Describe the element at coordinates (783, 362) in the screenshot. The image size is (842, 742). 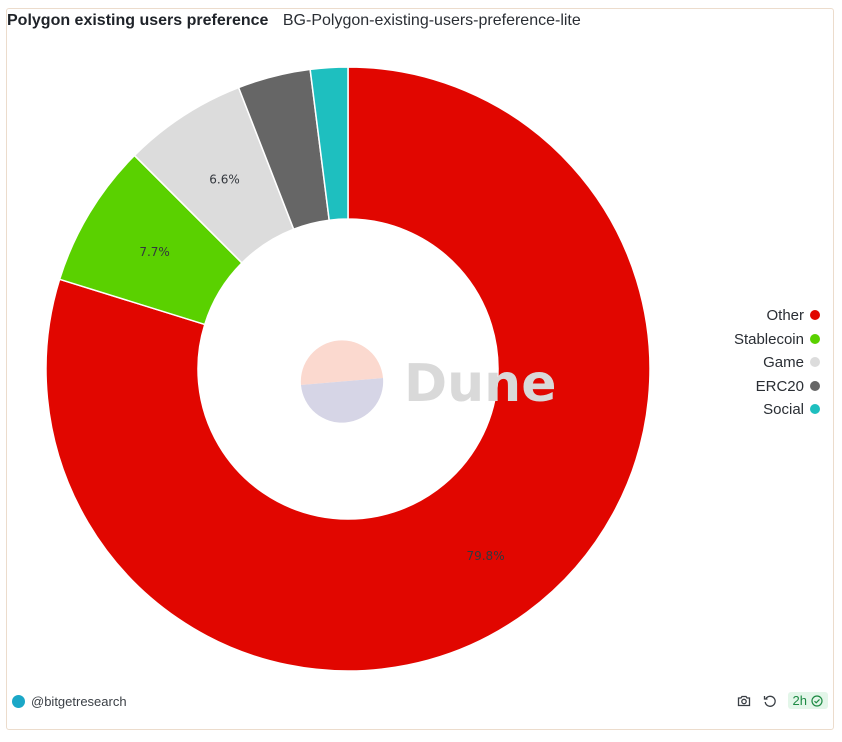
I see `legend-label: Game` at that location.